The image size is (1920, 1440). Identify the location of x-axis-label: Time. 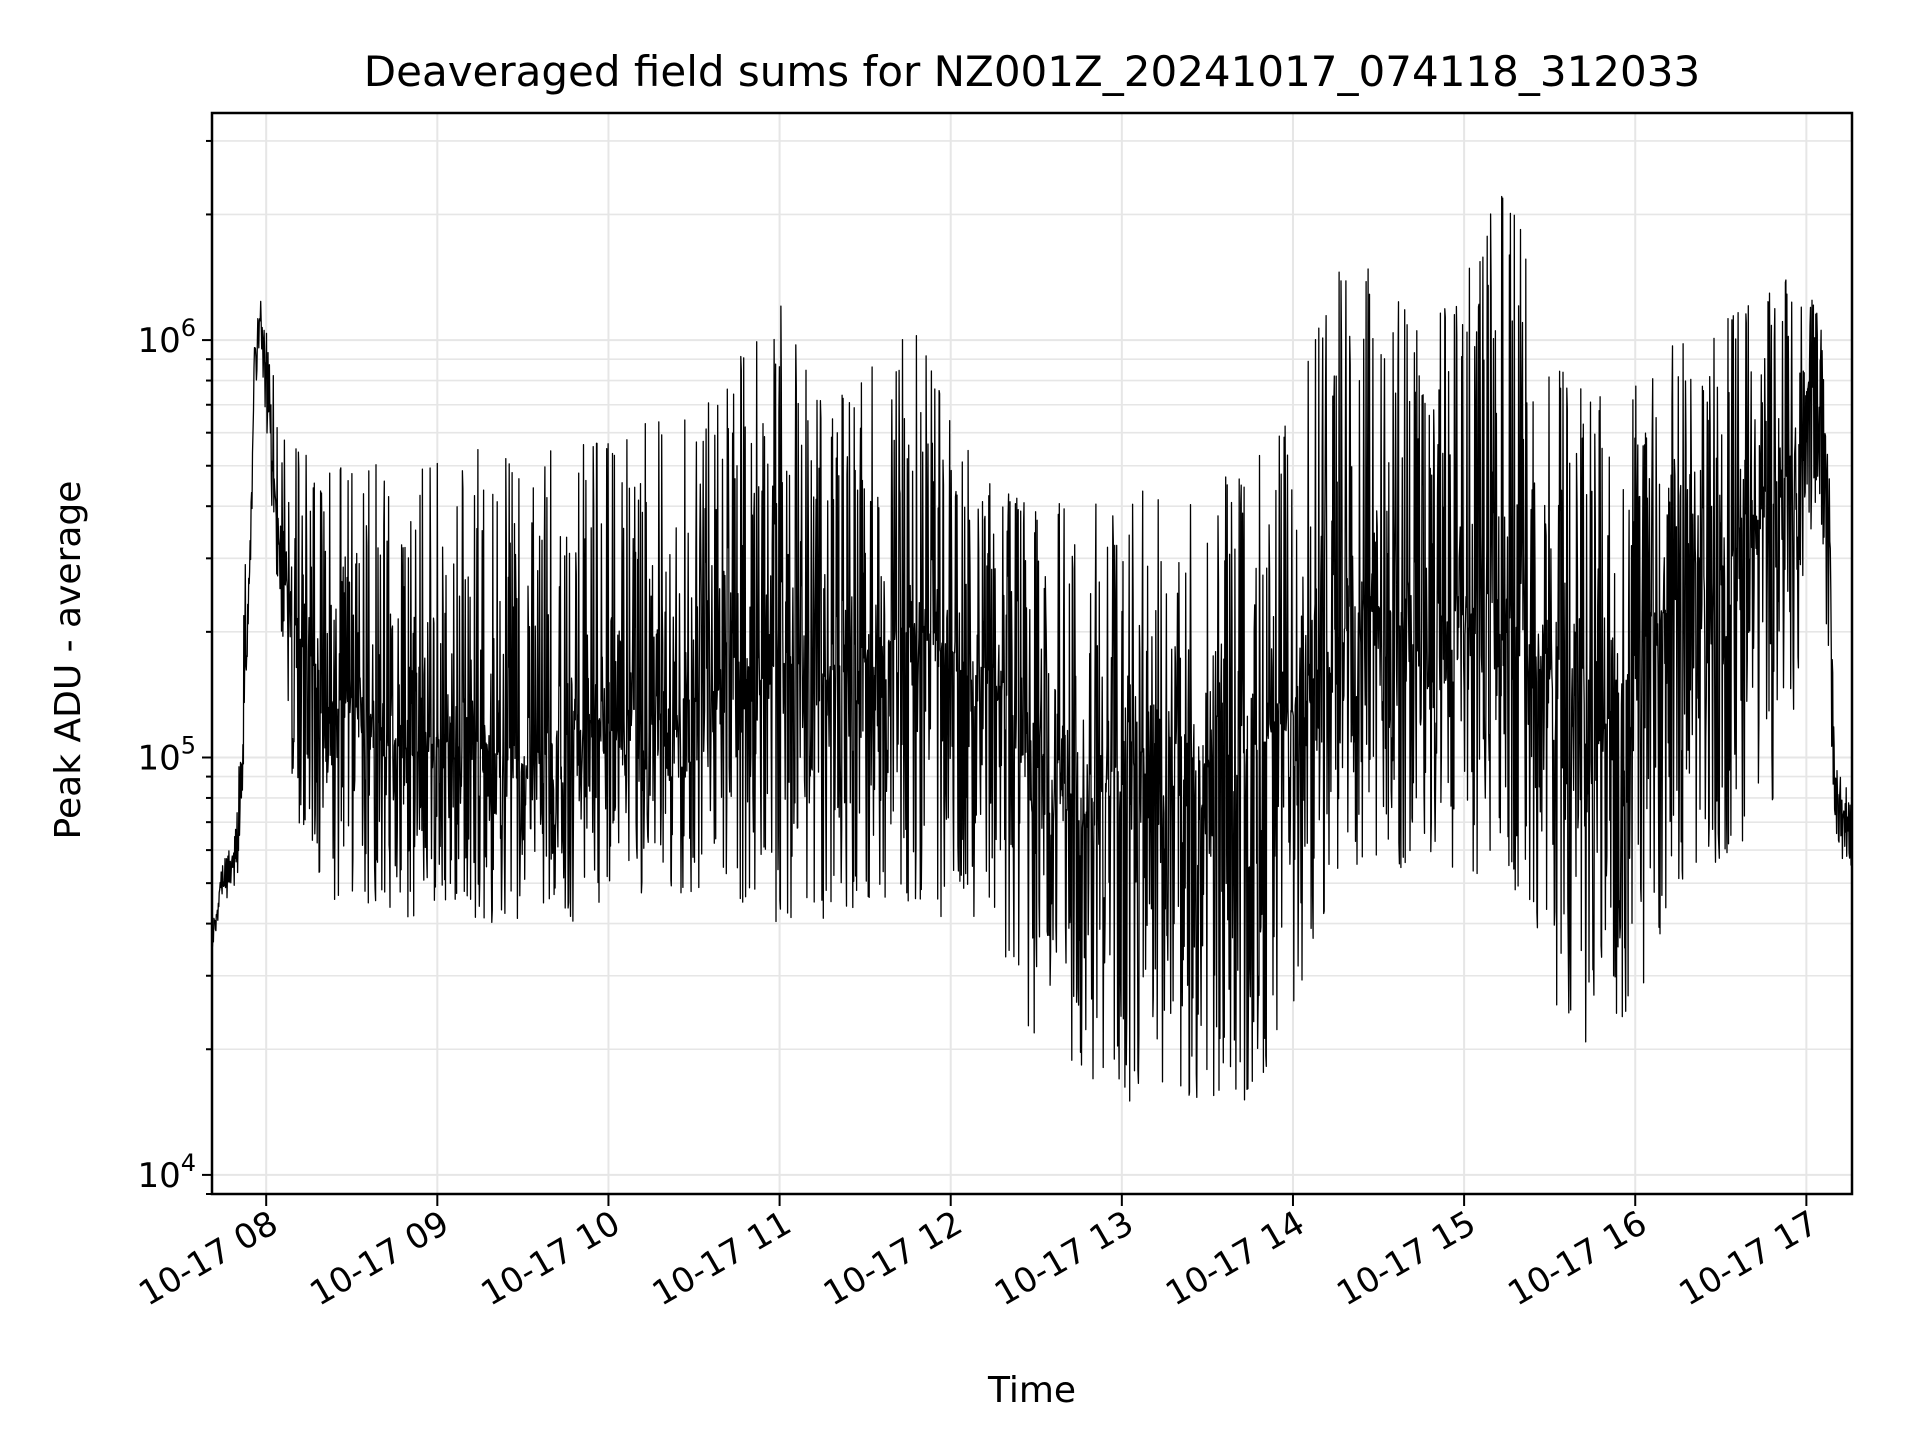
(1031, 1390).